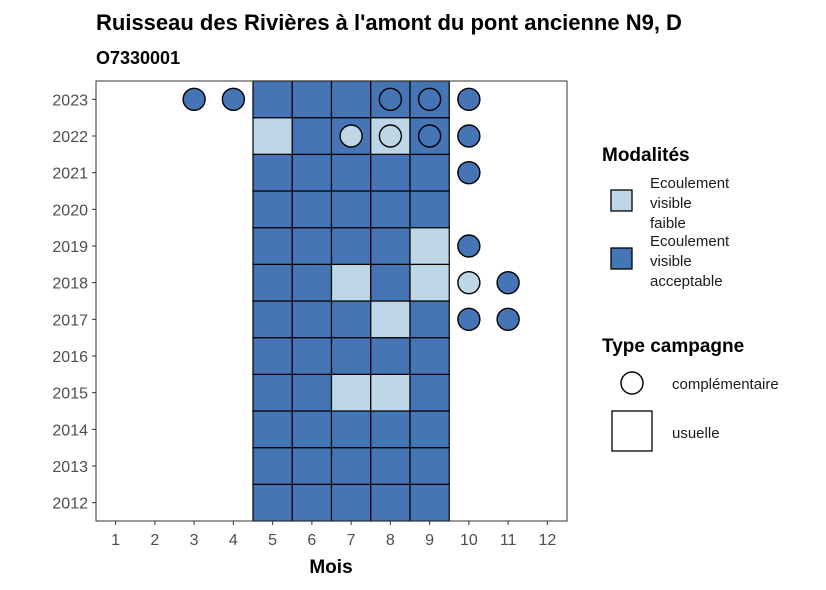 The image size is (826, 590). I want to click on y-tick-label: 2021, so click(70, 174).